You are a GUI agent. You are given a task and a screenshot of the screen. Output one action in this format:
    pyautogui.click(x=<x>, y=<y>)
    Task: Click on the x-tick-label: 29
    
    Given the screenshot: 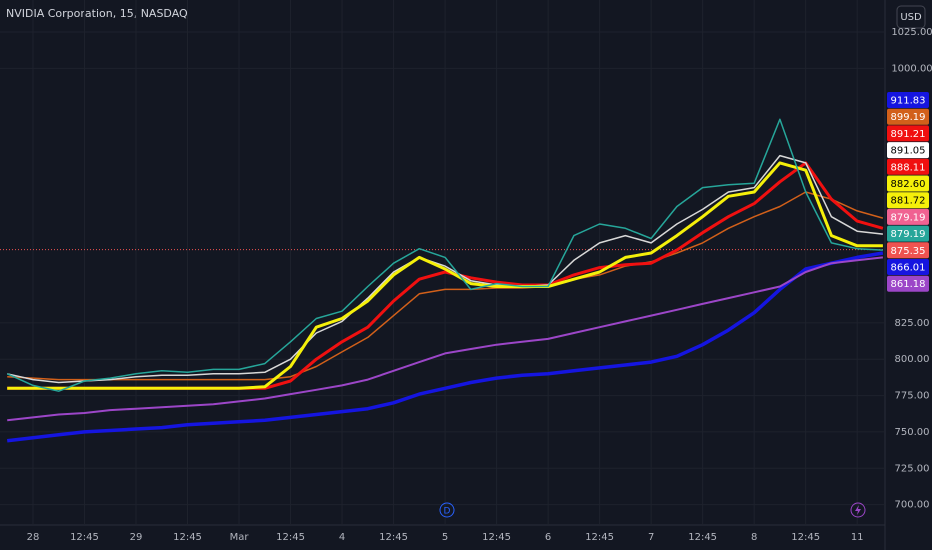 What is the action you would take?
    pyautogui.click(x=136, y=537)
    